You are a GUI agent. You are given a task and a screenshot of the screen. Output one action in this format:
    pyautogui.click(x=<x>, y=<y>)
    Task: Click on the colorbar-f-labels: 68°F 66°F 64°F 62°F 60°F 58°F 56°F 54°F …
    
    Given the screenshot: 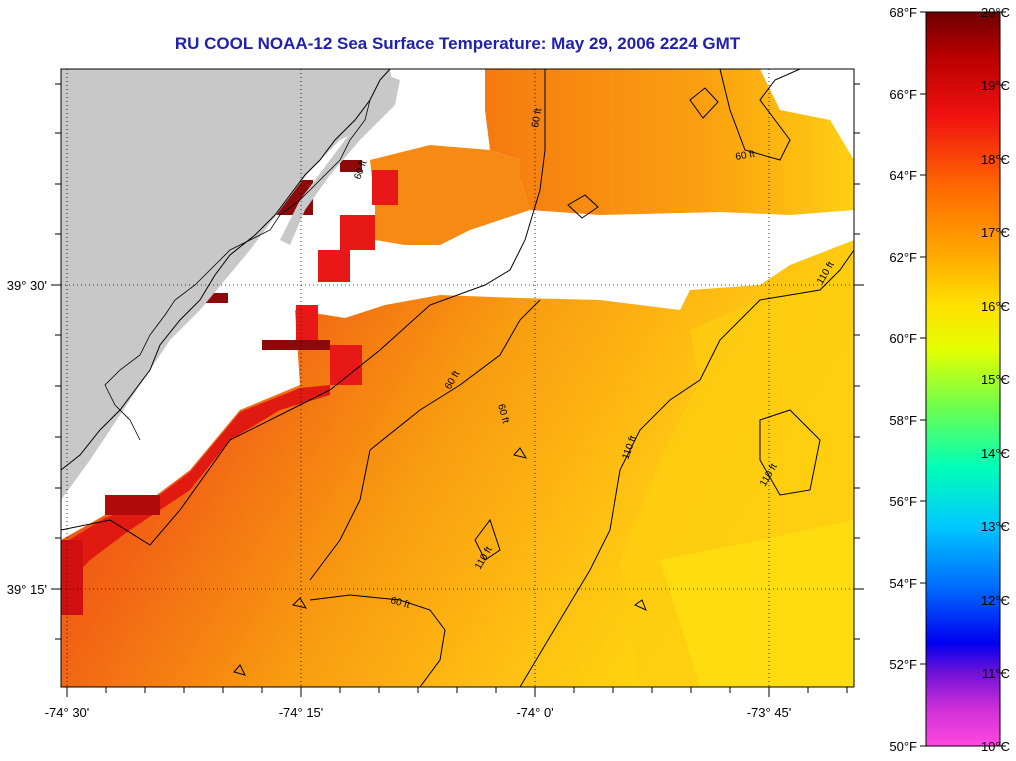 What is the action you would take?
    pyautogui.click(x=903, y=379)
    